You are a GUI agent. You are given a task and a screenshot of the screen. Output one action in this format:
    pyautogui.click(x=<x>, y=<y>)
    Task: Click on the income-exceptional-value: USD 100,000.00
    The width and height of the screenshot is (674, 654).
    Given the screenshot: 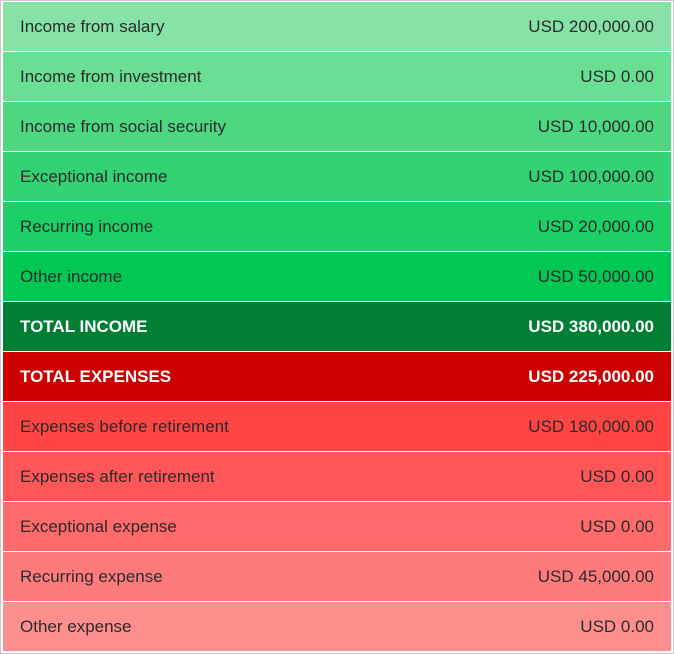 What is the action you would take?
    pyautogui.click(x=591, y=176)
    